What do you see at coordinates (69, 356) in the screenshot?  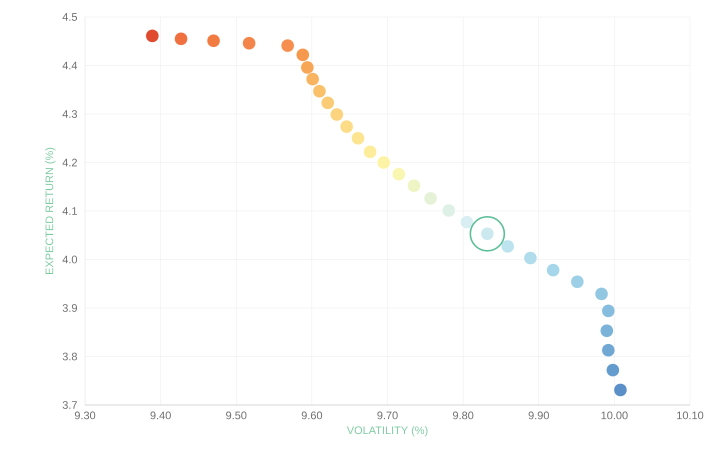 I see `y-tick-label: 3.8` at bounding box center [69, 356].